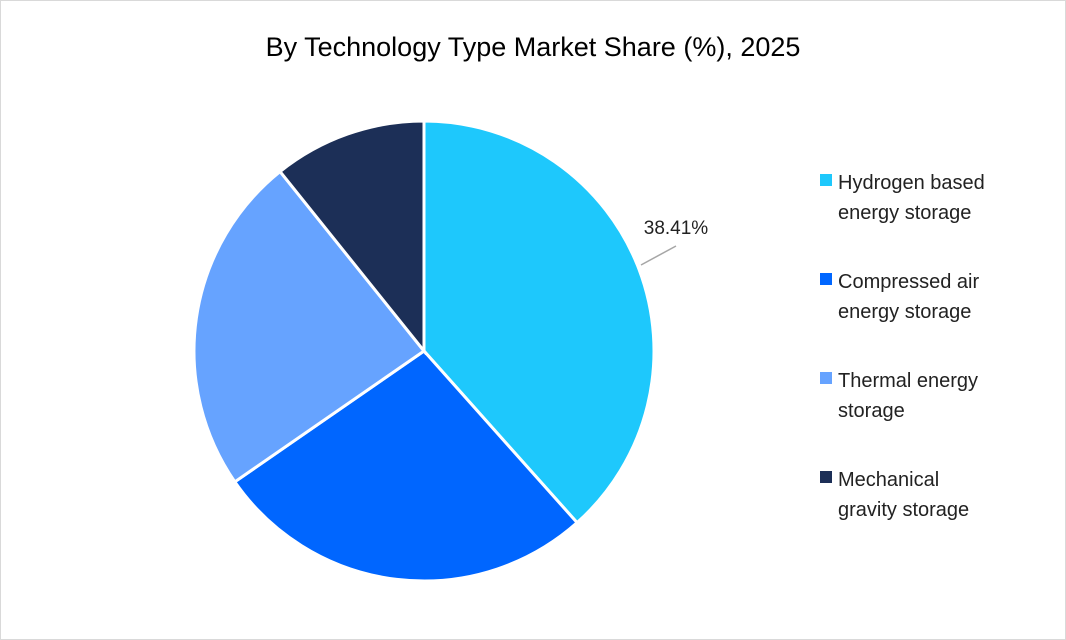 The width and height of the screenshot is (1066, 640). What do you see at coordinates (676, 228) in the screenshot?
I see `data-label: 38.41%` at bounding box center [676, 228].